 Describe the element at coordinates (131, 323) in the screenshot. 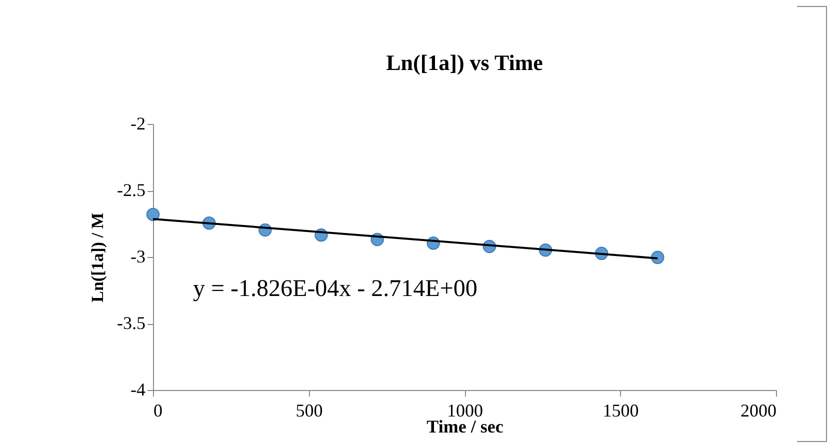

I see `y-tick-label: -3.5` at that location.